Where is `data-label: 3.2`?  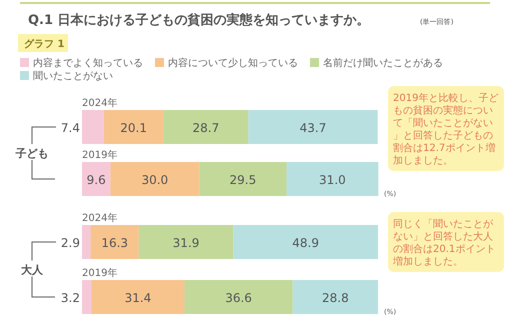 data-label: 3.2 is located at coordinates (70, 298).